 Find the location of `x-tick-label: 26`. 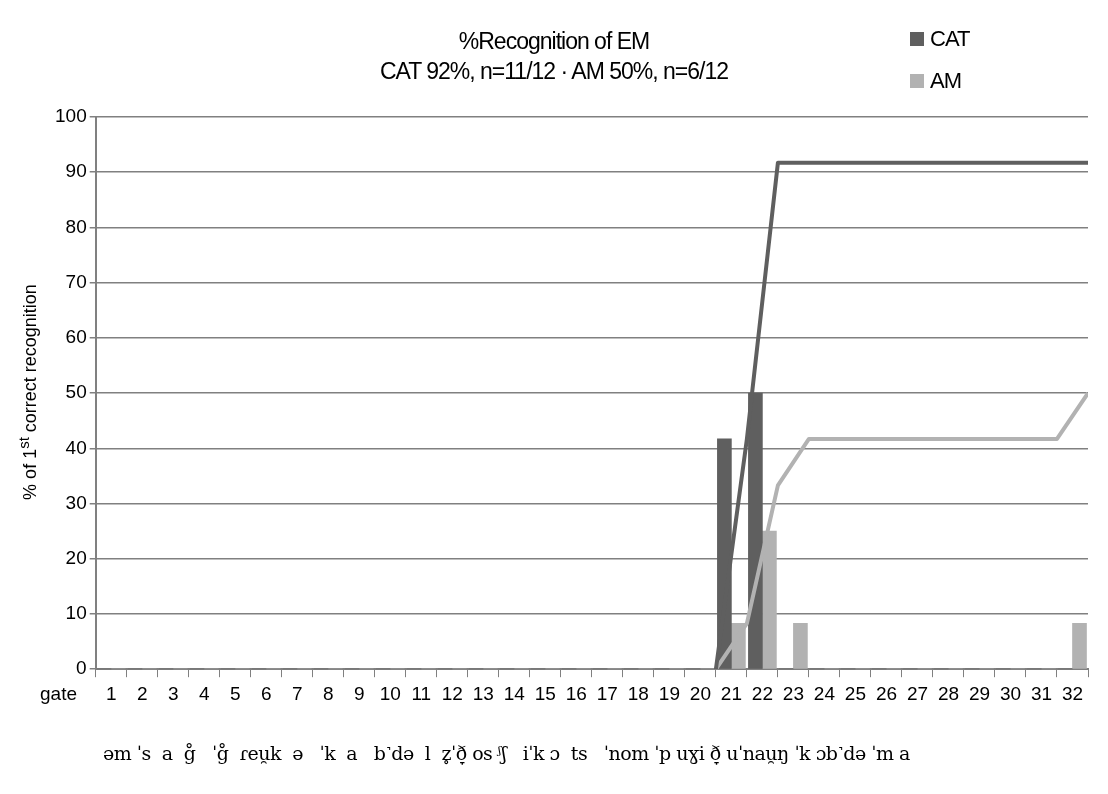

x-tick-label: 26 is located at coordinates (886, 693).